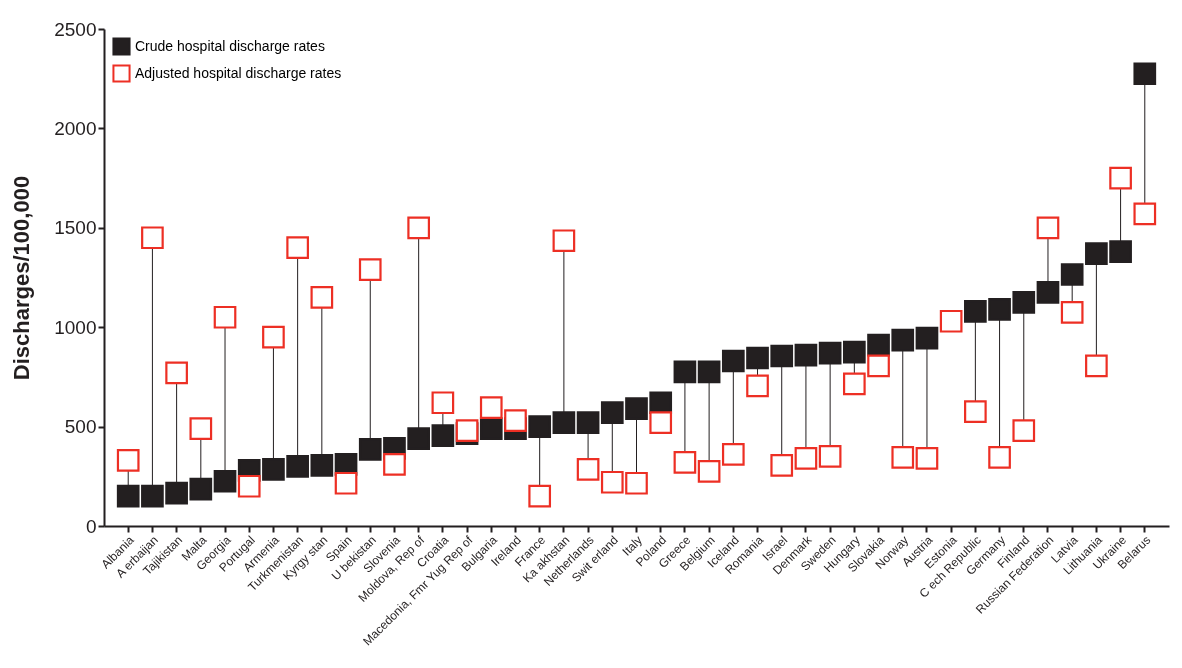 Image resolution: width=1182 pixels, height=668 pixels. What do you see at coordinates (75, 228) in the screenshot?
I see `y-tick-label: 1500` at bounding box center [75, 228].